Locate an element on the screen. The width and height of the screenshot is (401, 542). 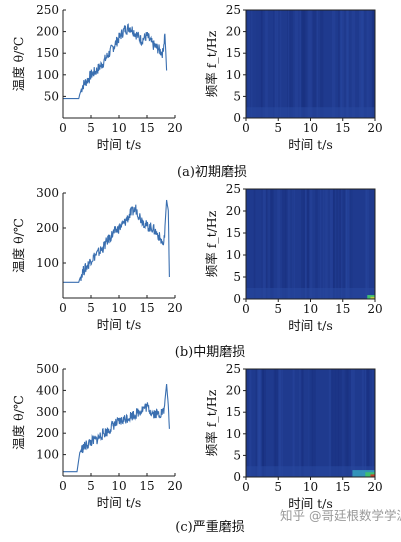
y-tick-label: 5 is located at coordinates (237, 277).